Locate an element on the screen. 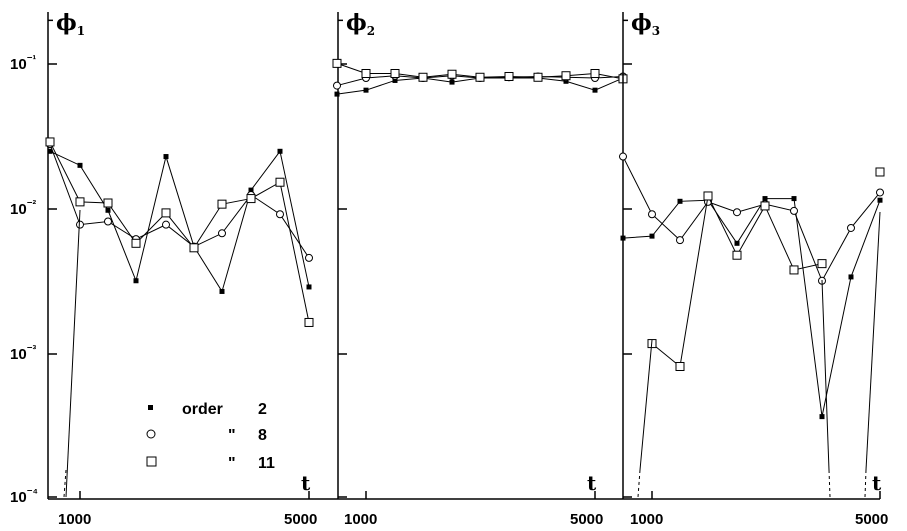  legend-value: 2 is located at coordinates (262, 409).